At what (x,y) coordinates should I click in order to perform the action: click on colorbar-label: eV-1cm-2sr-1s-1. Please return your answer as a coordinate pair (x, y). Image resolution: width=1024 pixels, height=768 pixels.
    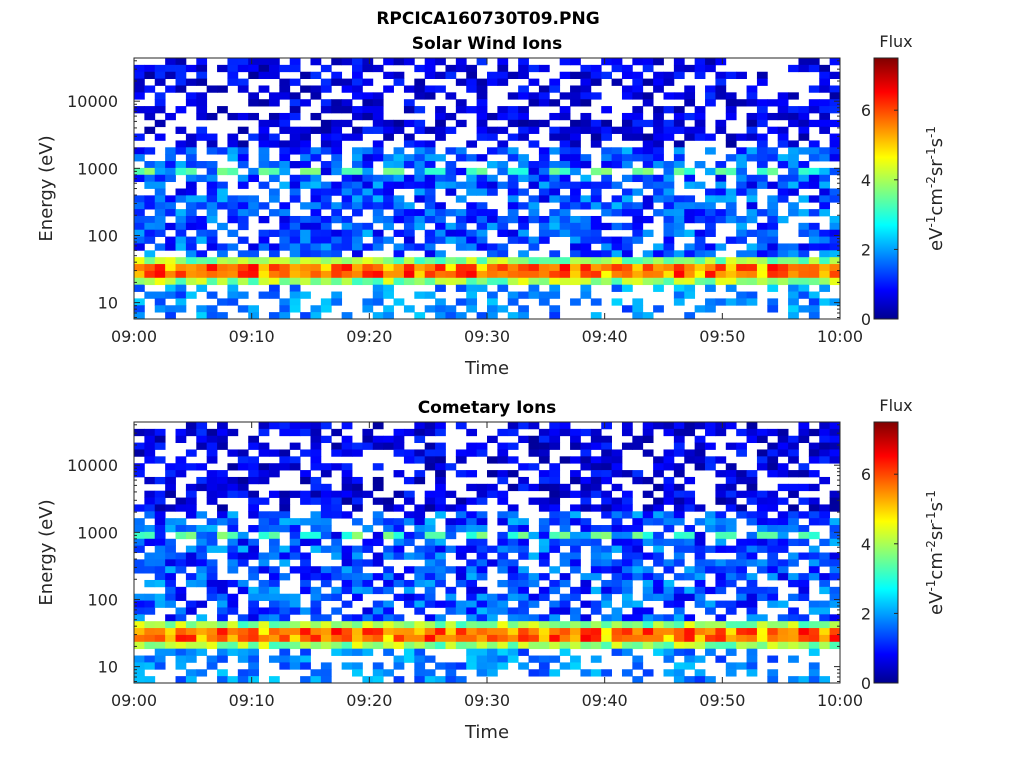
    Looking at the image, I should click on (935, 552).